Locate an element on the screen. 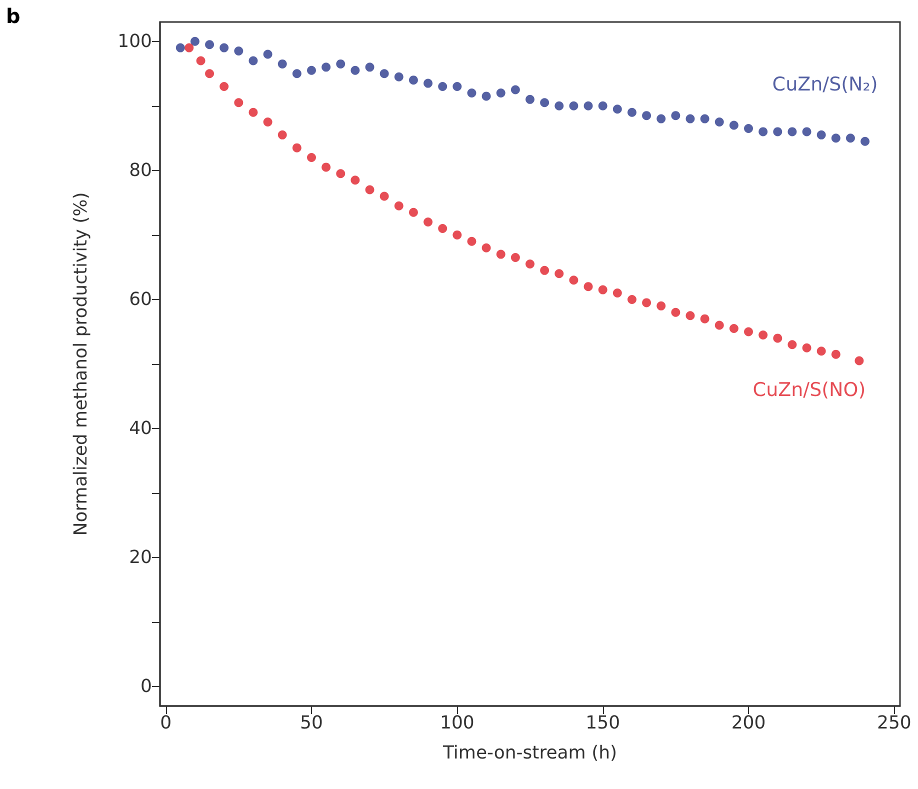  y-tick-label: 40 is located at coordinates (140, 429).